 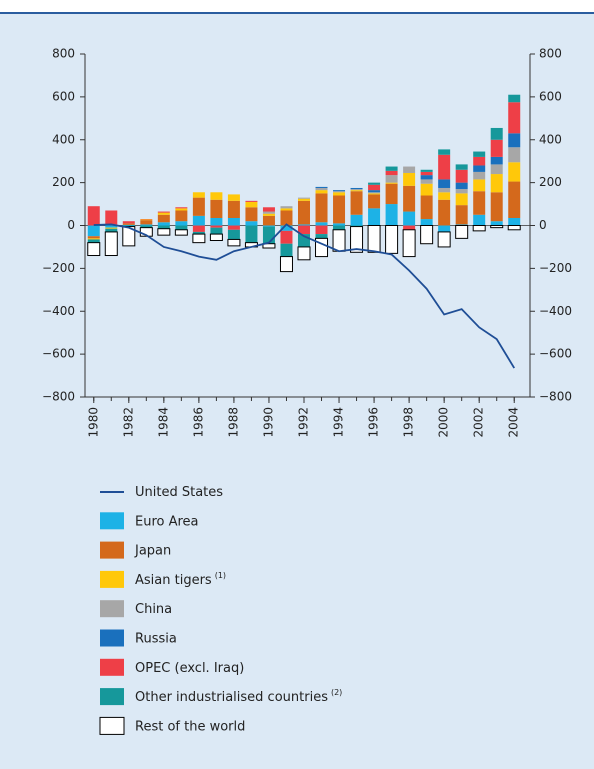 I want to click on legend-name: Rest of the world, so click(x=190, y=726).